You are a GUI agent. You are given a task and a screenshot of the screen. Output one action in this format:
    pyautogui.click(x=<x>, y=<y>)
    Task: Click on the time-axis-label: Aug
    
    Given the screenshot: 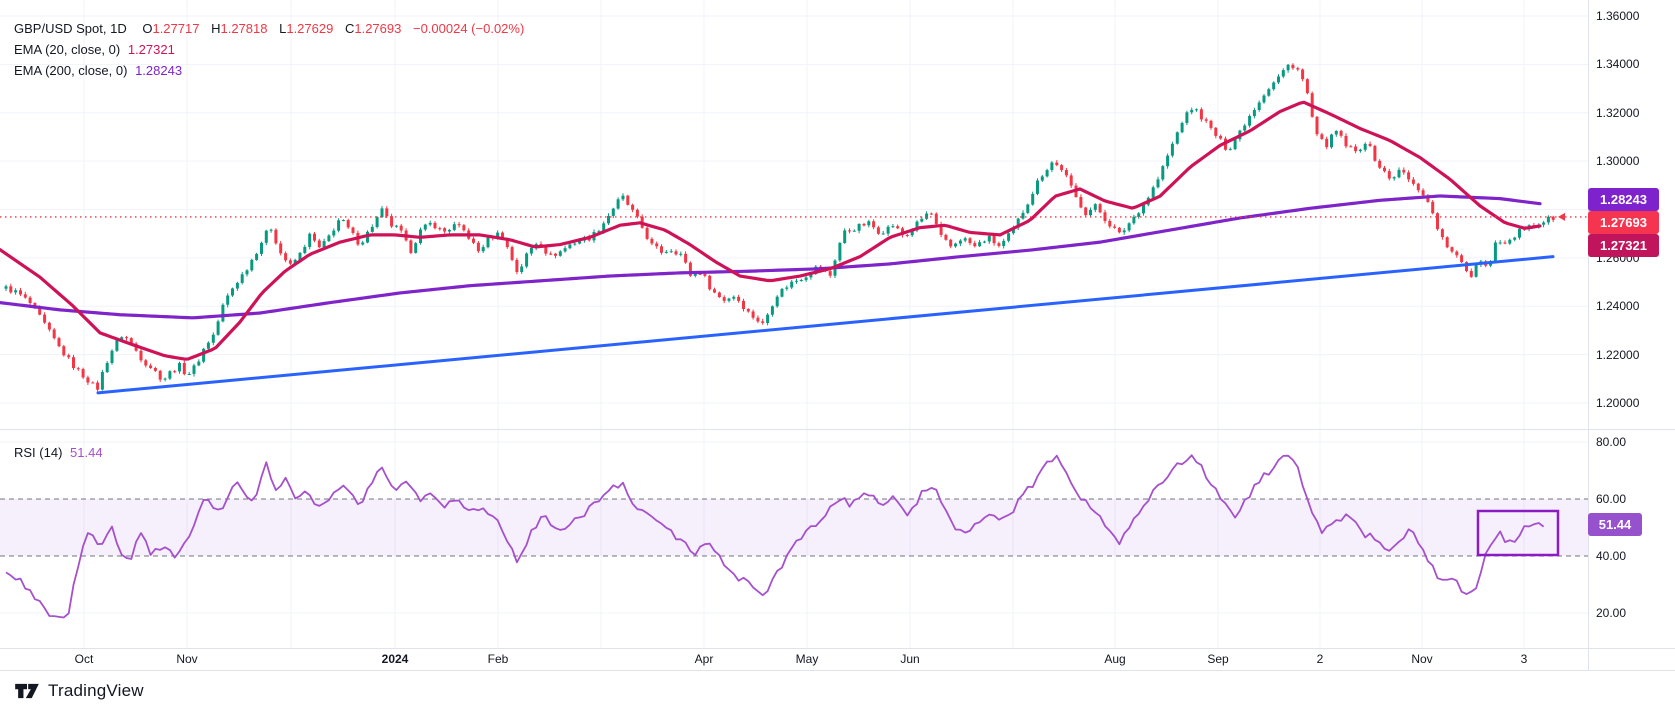 What is the action you would take?
    pyautogui.click(x=1115, y=659)
    